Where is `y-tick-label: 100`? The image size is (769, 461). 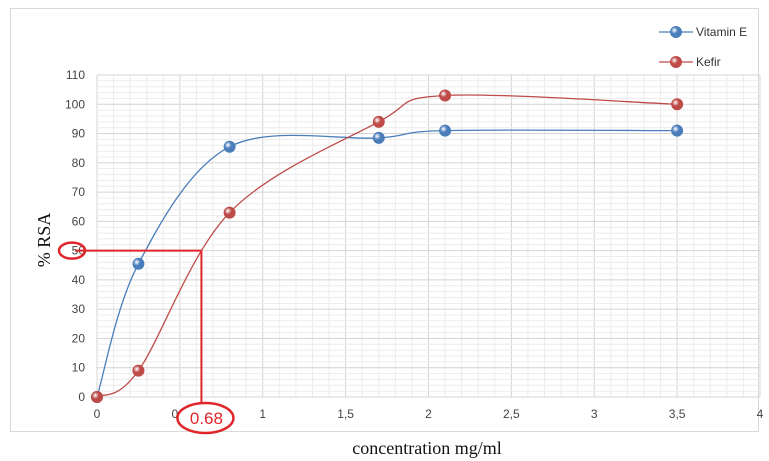
y-tick-label: 100 is located at coordinates (75, 104).